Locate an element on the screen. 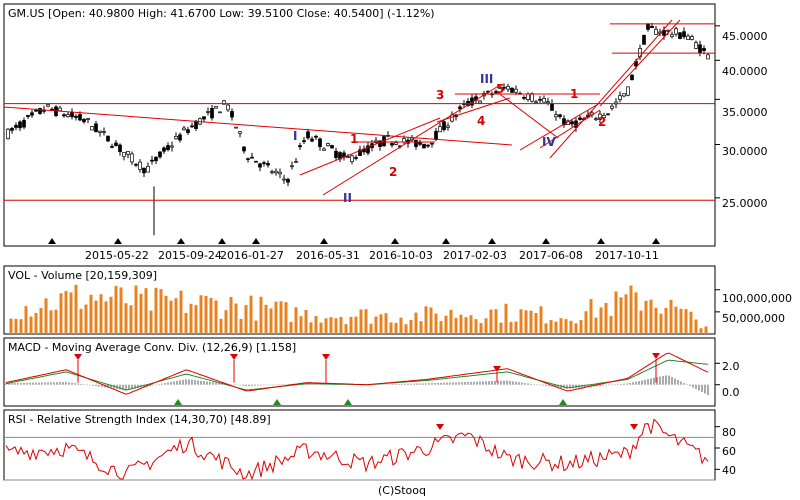 Image resolution: width=800 pixels, height=500 pixels. rsi-signal-markers is located at coordinates (537, 427).